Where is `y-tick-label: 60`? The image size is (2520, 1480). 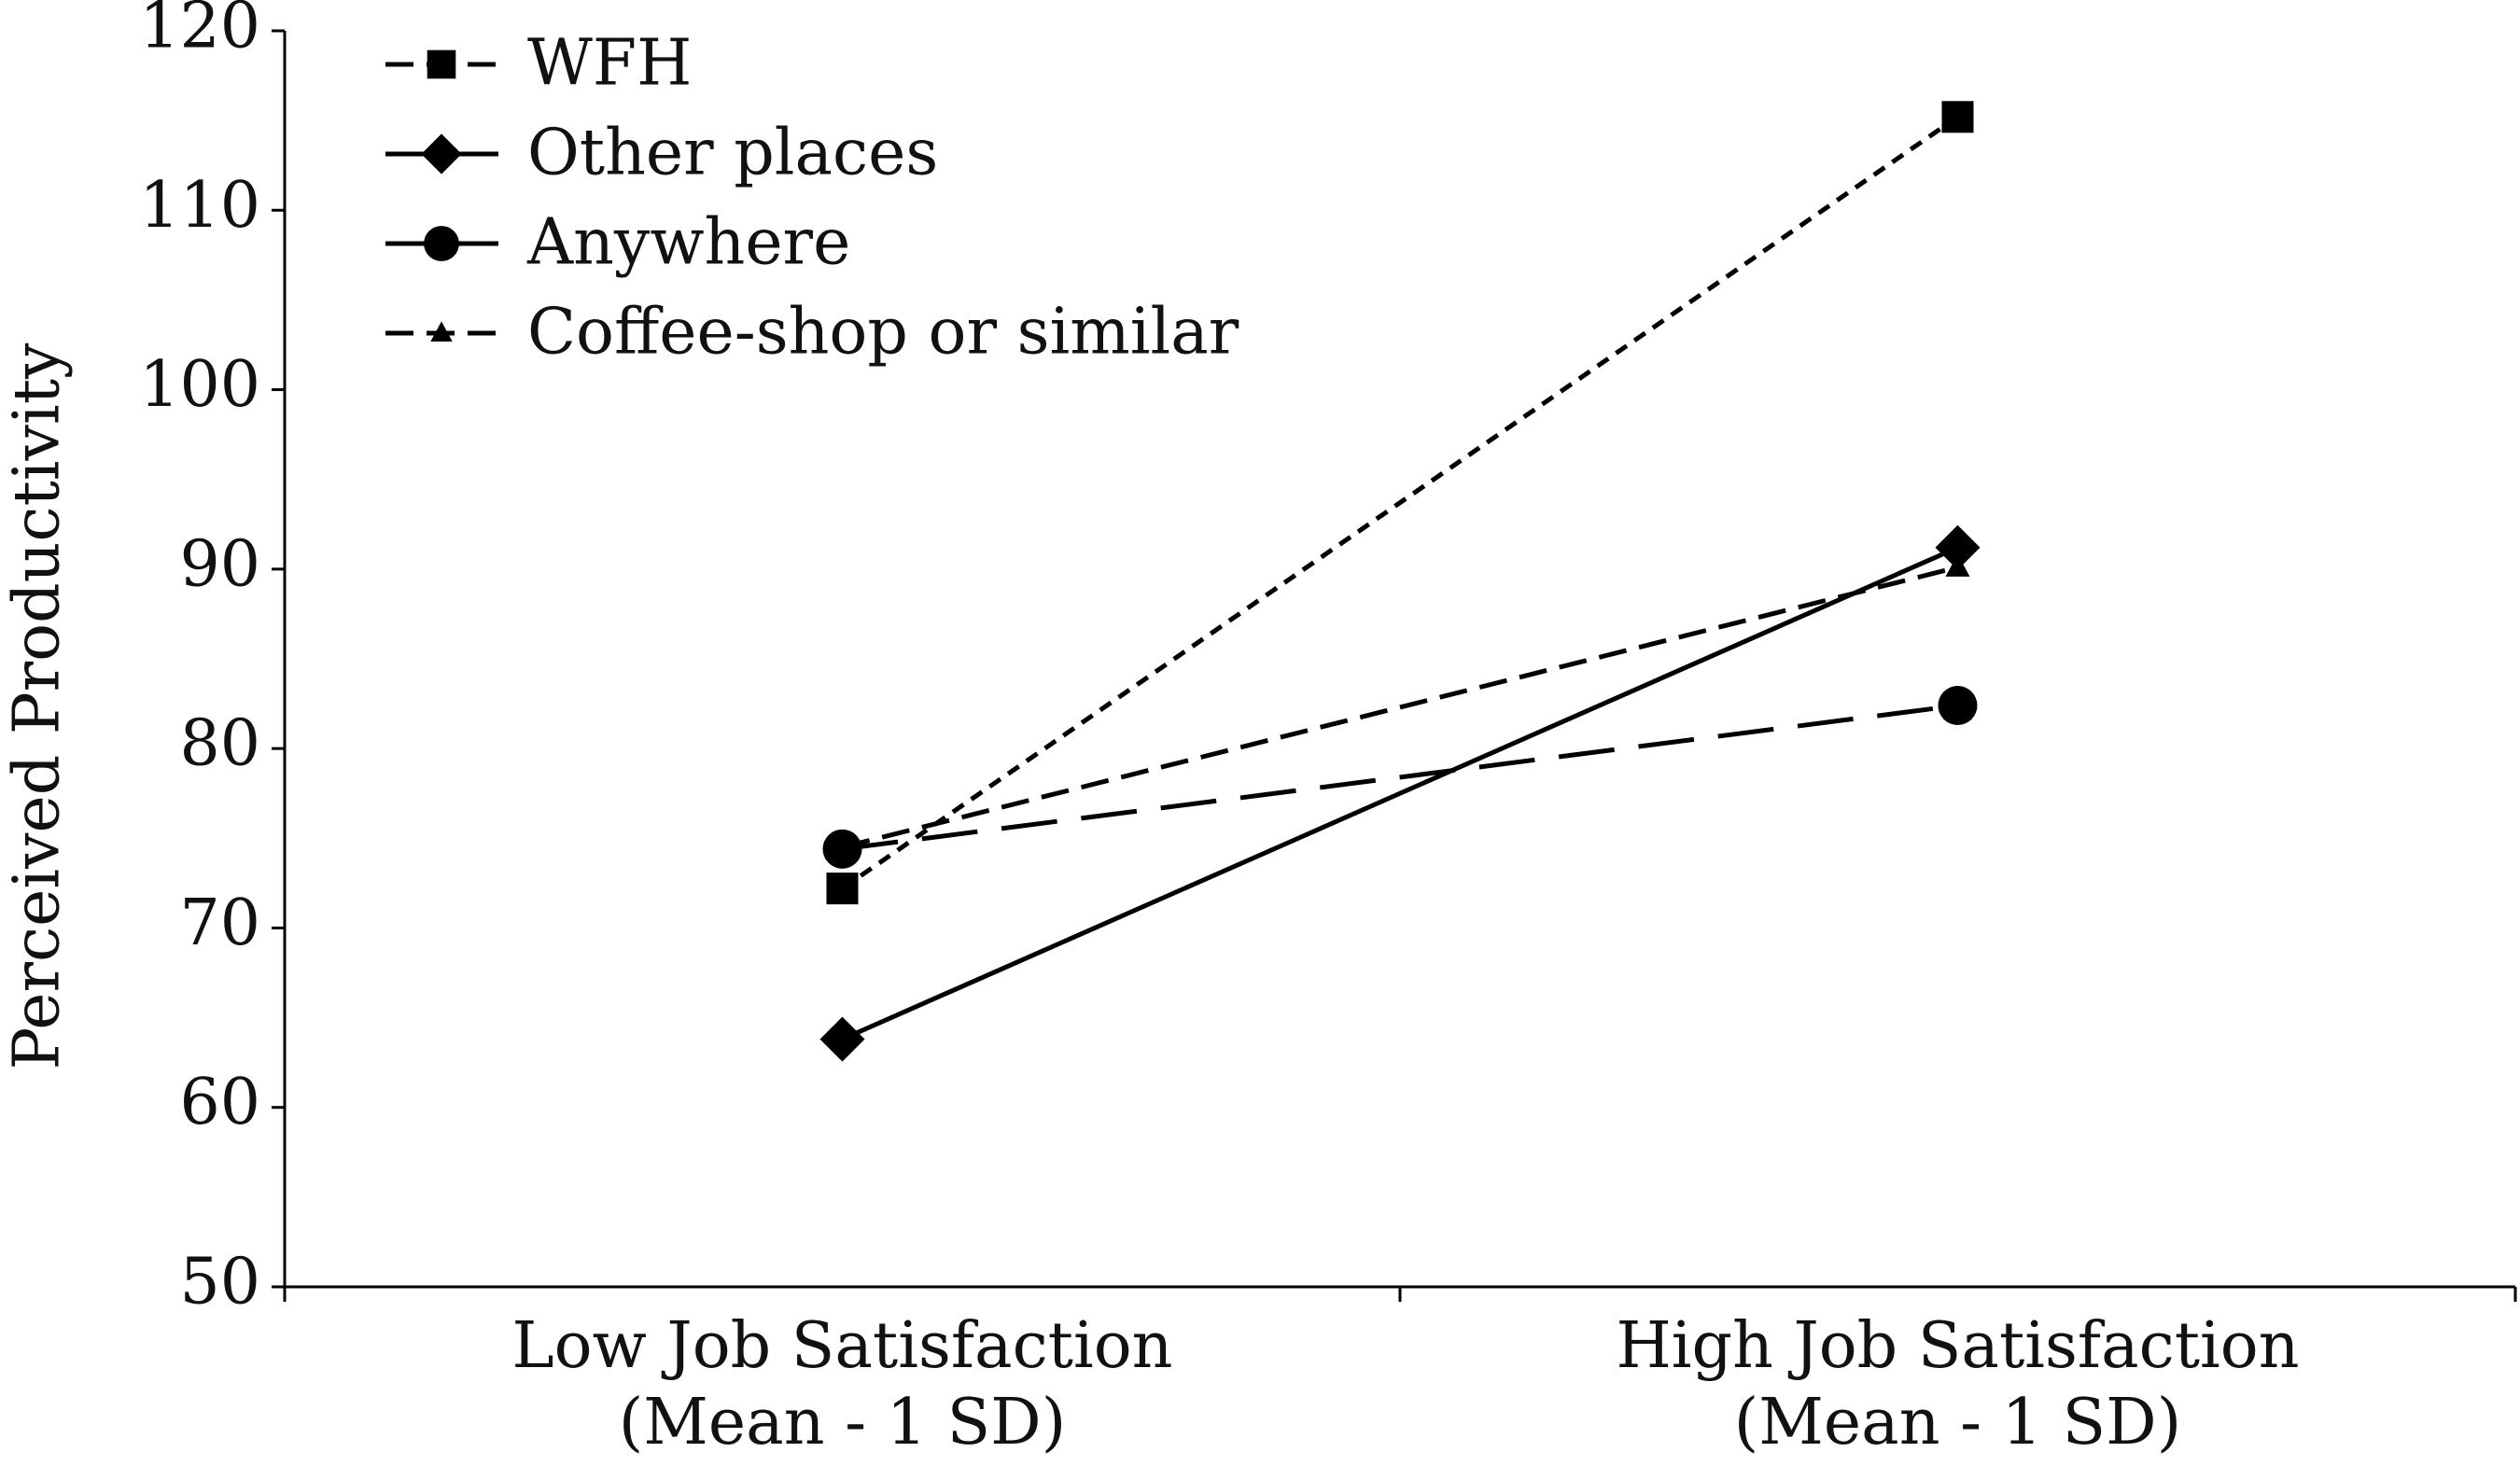 y-tick-label: 60 is located at coordinates (219, 1102).